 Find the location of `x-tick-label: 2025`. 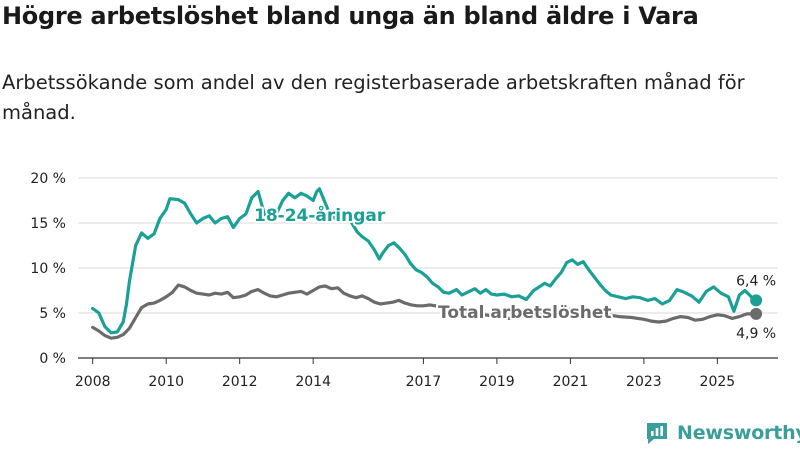

x-tick-label: 2025 is located at coordinates (718, 382).